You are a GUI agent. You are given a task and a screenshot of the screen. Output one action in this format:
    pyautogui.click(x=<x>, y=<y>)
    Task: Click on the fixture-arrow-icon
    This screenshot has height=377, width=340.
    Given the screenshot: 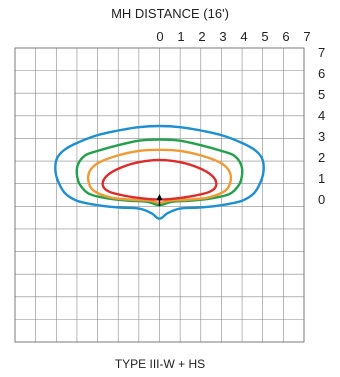 What is the action you would take?
    pyautogui.click(x=159, y=197)
    